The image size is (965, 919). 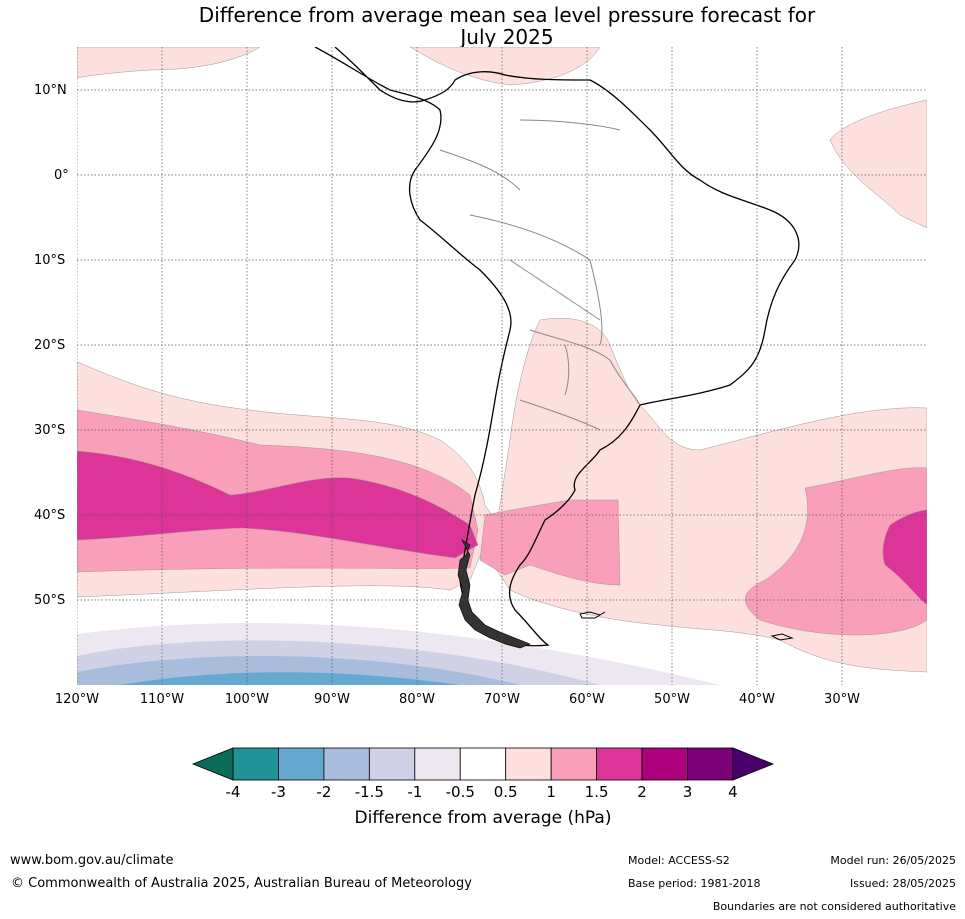 I want to click on colorbar-tick-label: -3, so click(x=278, y=792).